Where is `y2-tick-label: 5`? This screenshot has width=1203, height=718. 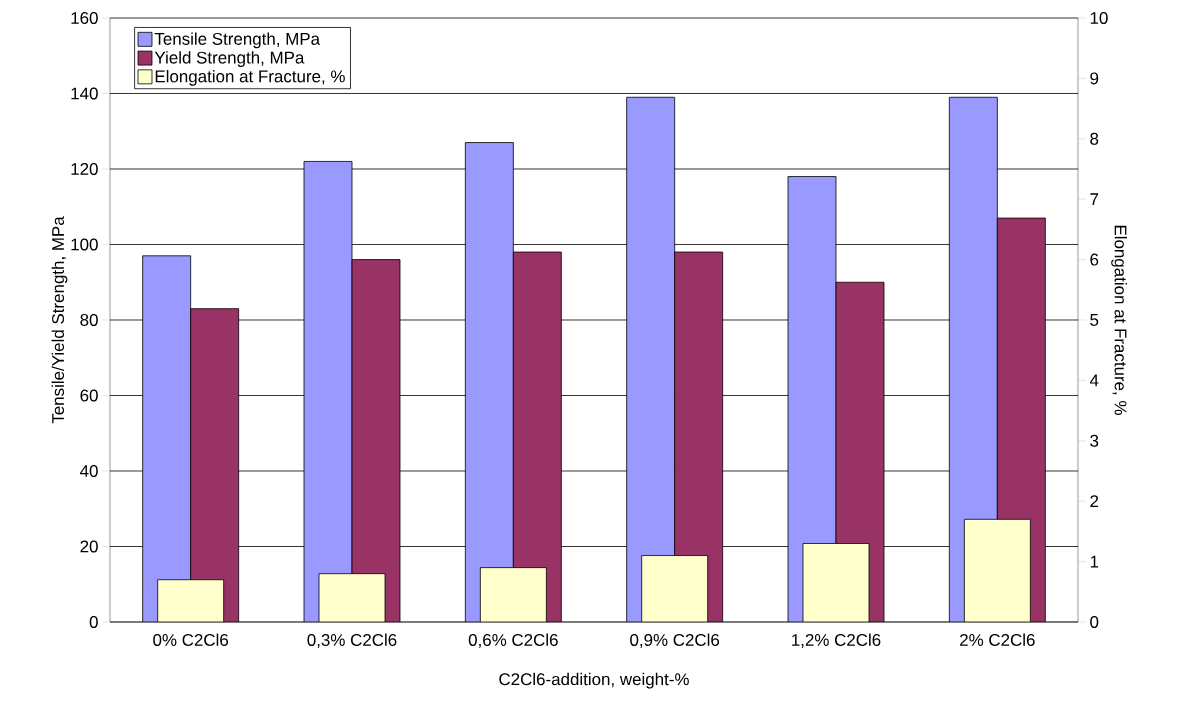 y2-tick-label: 5 is located at coordinates (1094, 320).